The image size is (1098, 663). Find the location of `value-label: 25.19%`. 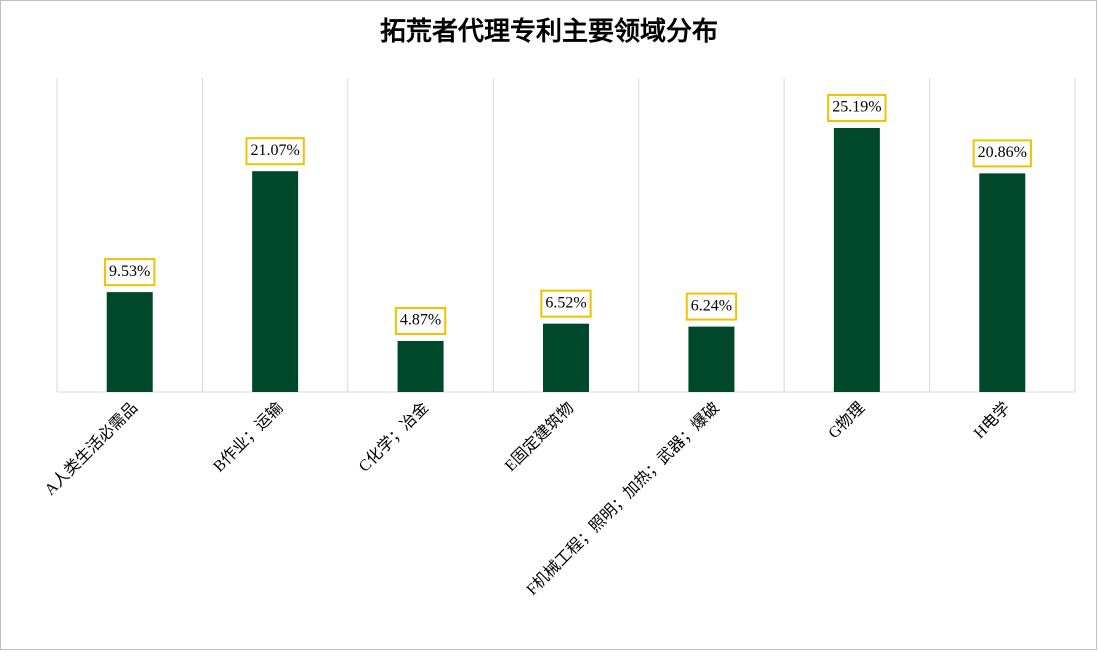

value-label: 25.19% is located at coordinates (856, 107).